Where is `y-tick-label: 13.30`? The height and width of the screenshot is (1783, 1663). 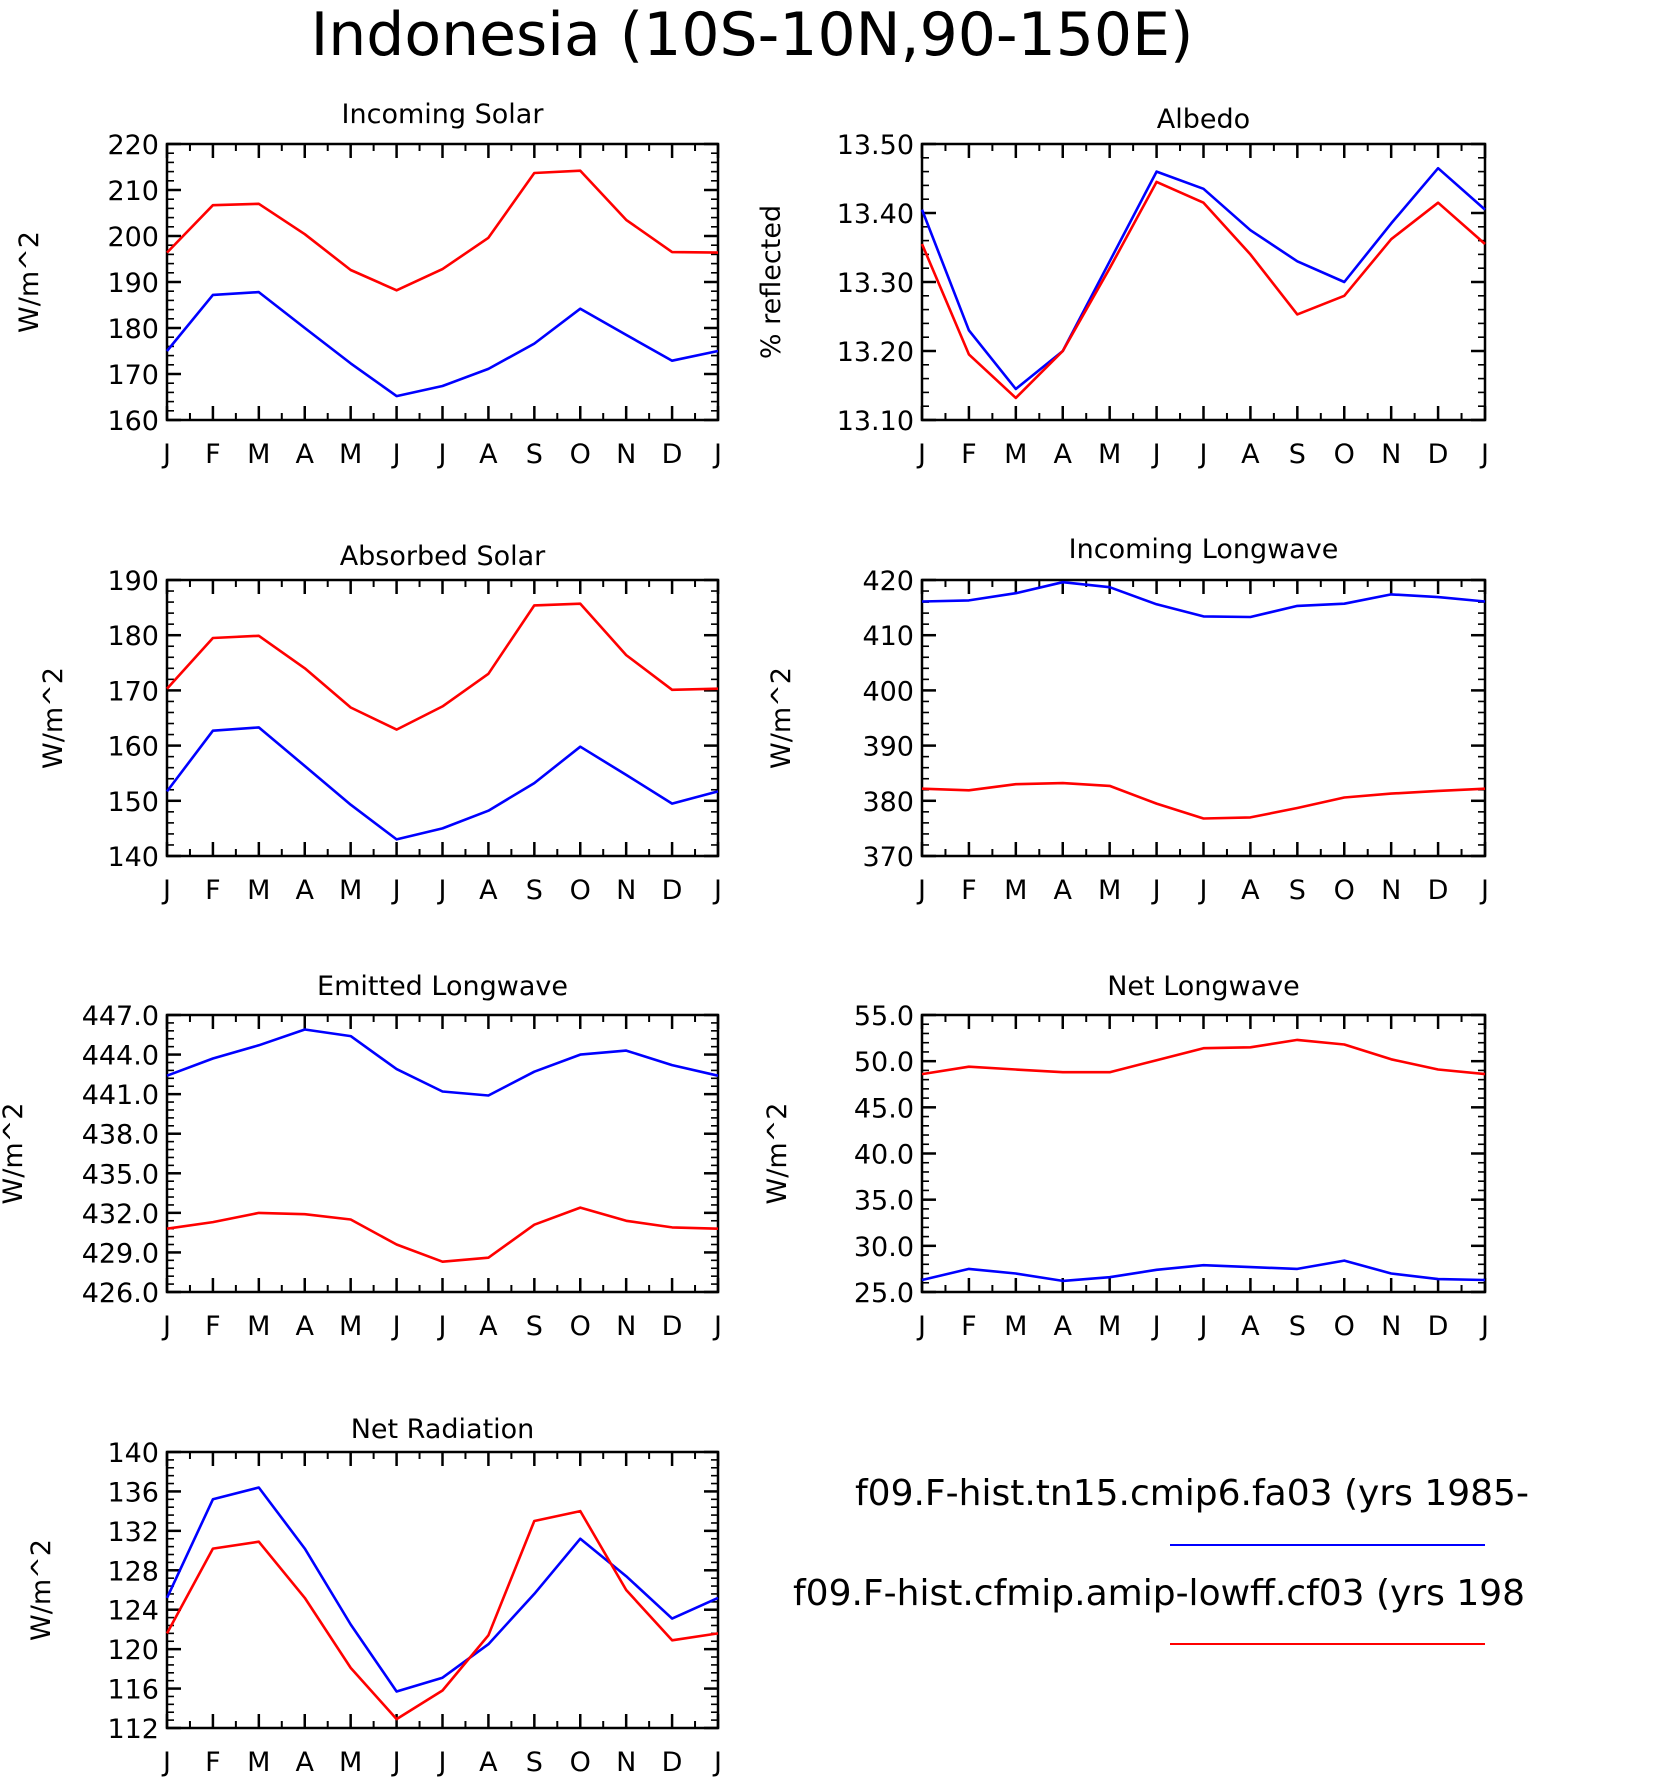
y-tick-label: 13.30 is located at coordinates (875, 283).